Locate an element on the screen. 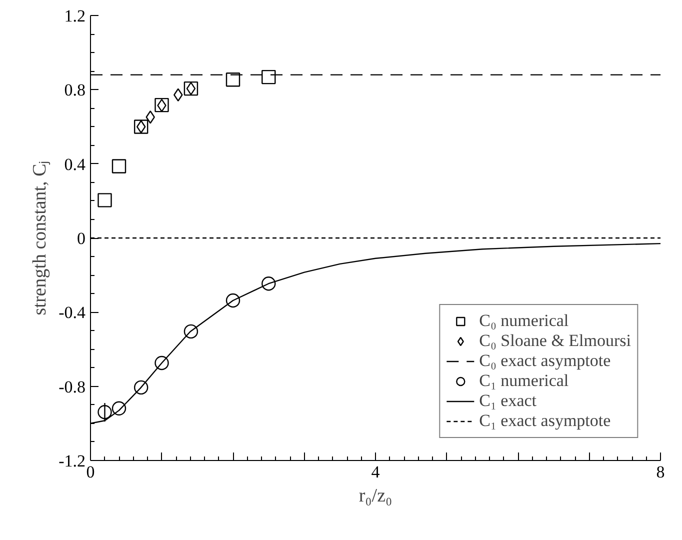 The image size is (682, 540). y-tick-label: 1.2 is located at coordinates (75, 16).